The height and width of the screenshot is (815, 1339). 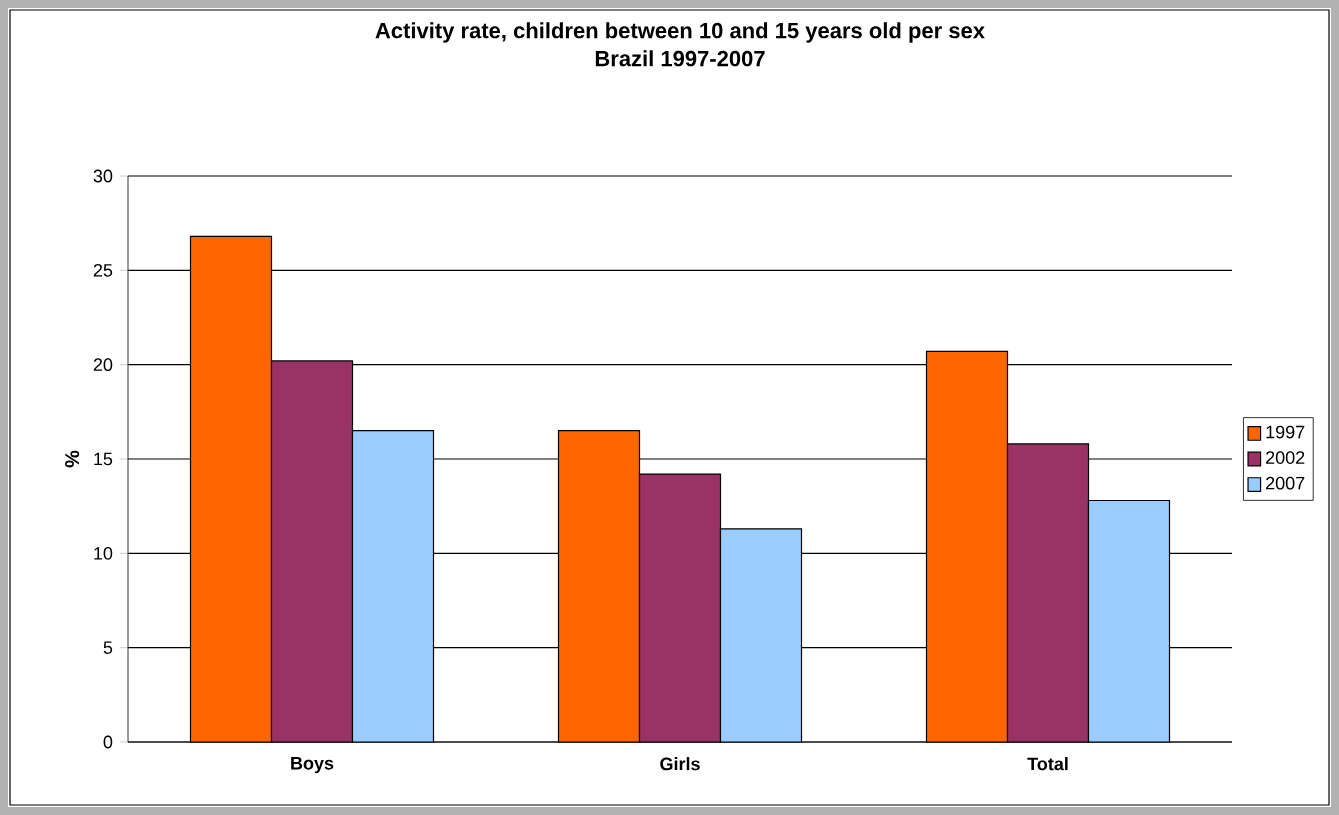 What do you see at coordinates (1285, 457) in the screenshot?
I see `legend-label: 2002` at bounding box center [1285, 457].